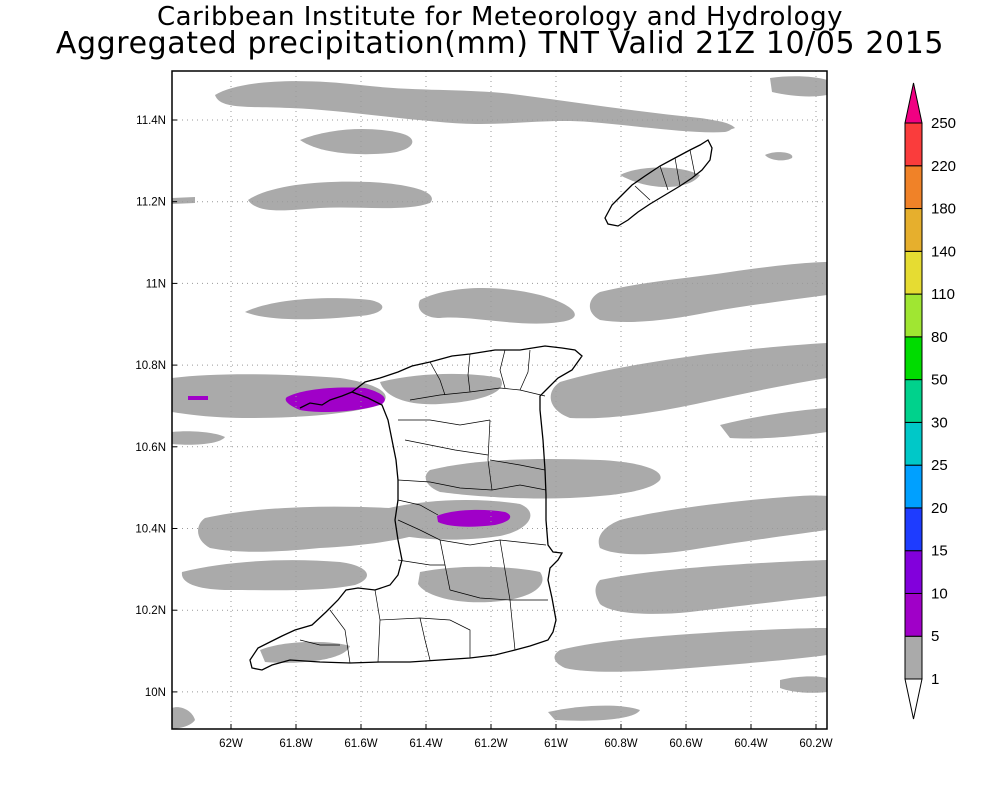  What do you see at coordinates (939, 593) in the screenshot?
I see `colorbar-label: 10` at bounding box center [939, 593].